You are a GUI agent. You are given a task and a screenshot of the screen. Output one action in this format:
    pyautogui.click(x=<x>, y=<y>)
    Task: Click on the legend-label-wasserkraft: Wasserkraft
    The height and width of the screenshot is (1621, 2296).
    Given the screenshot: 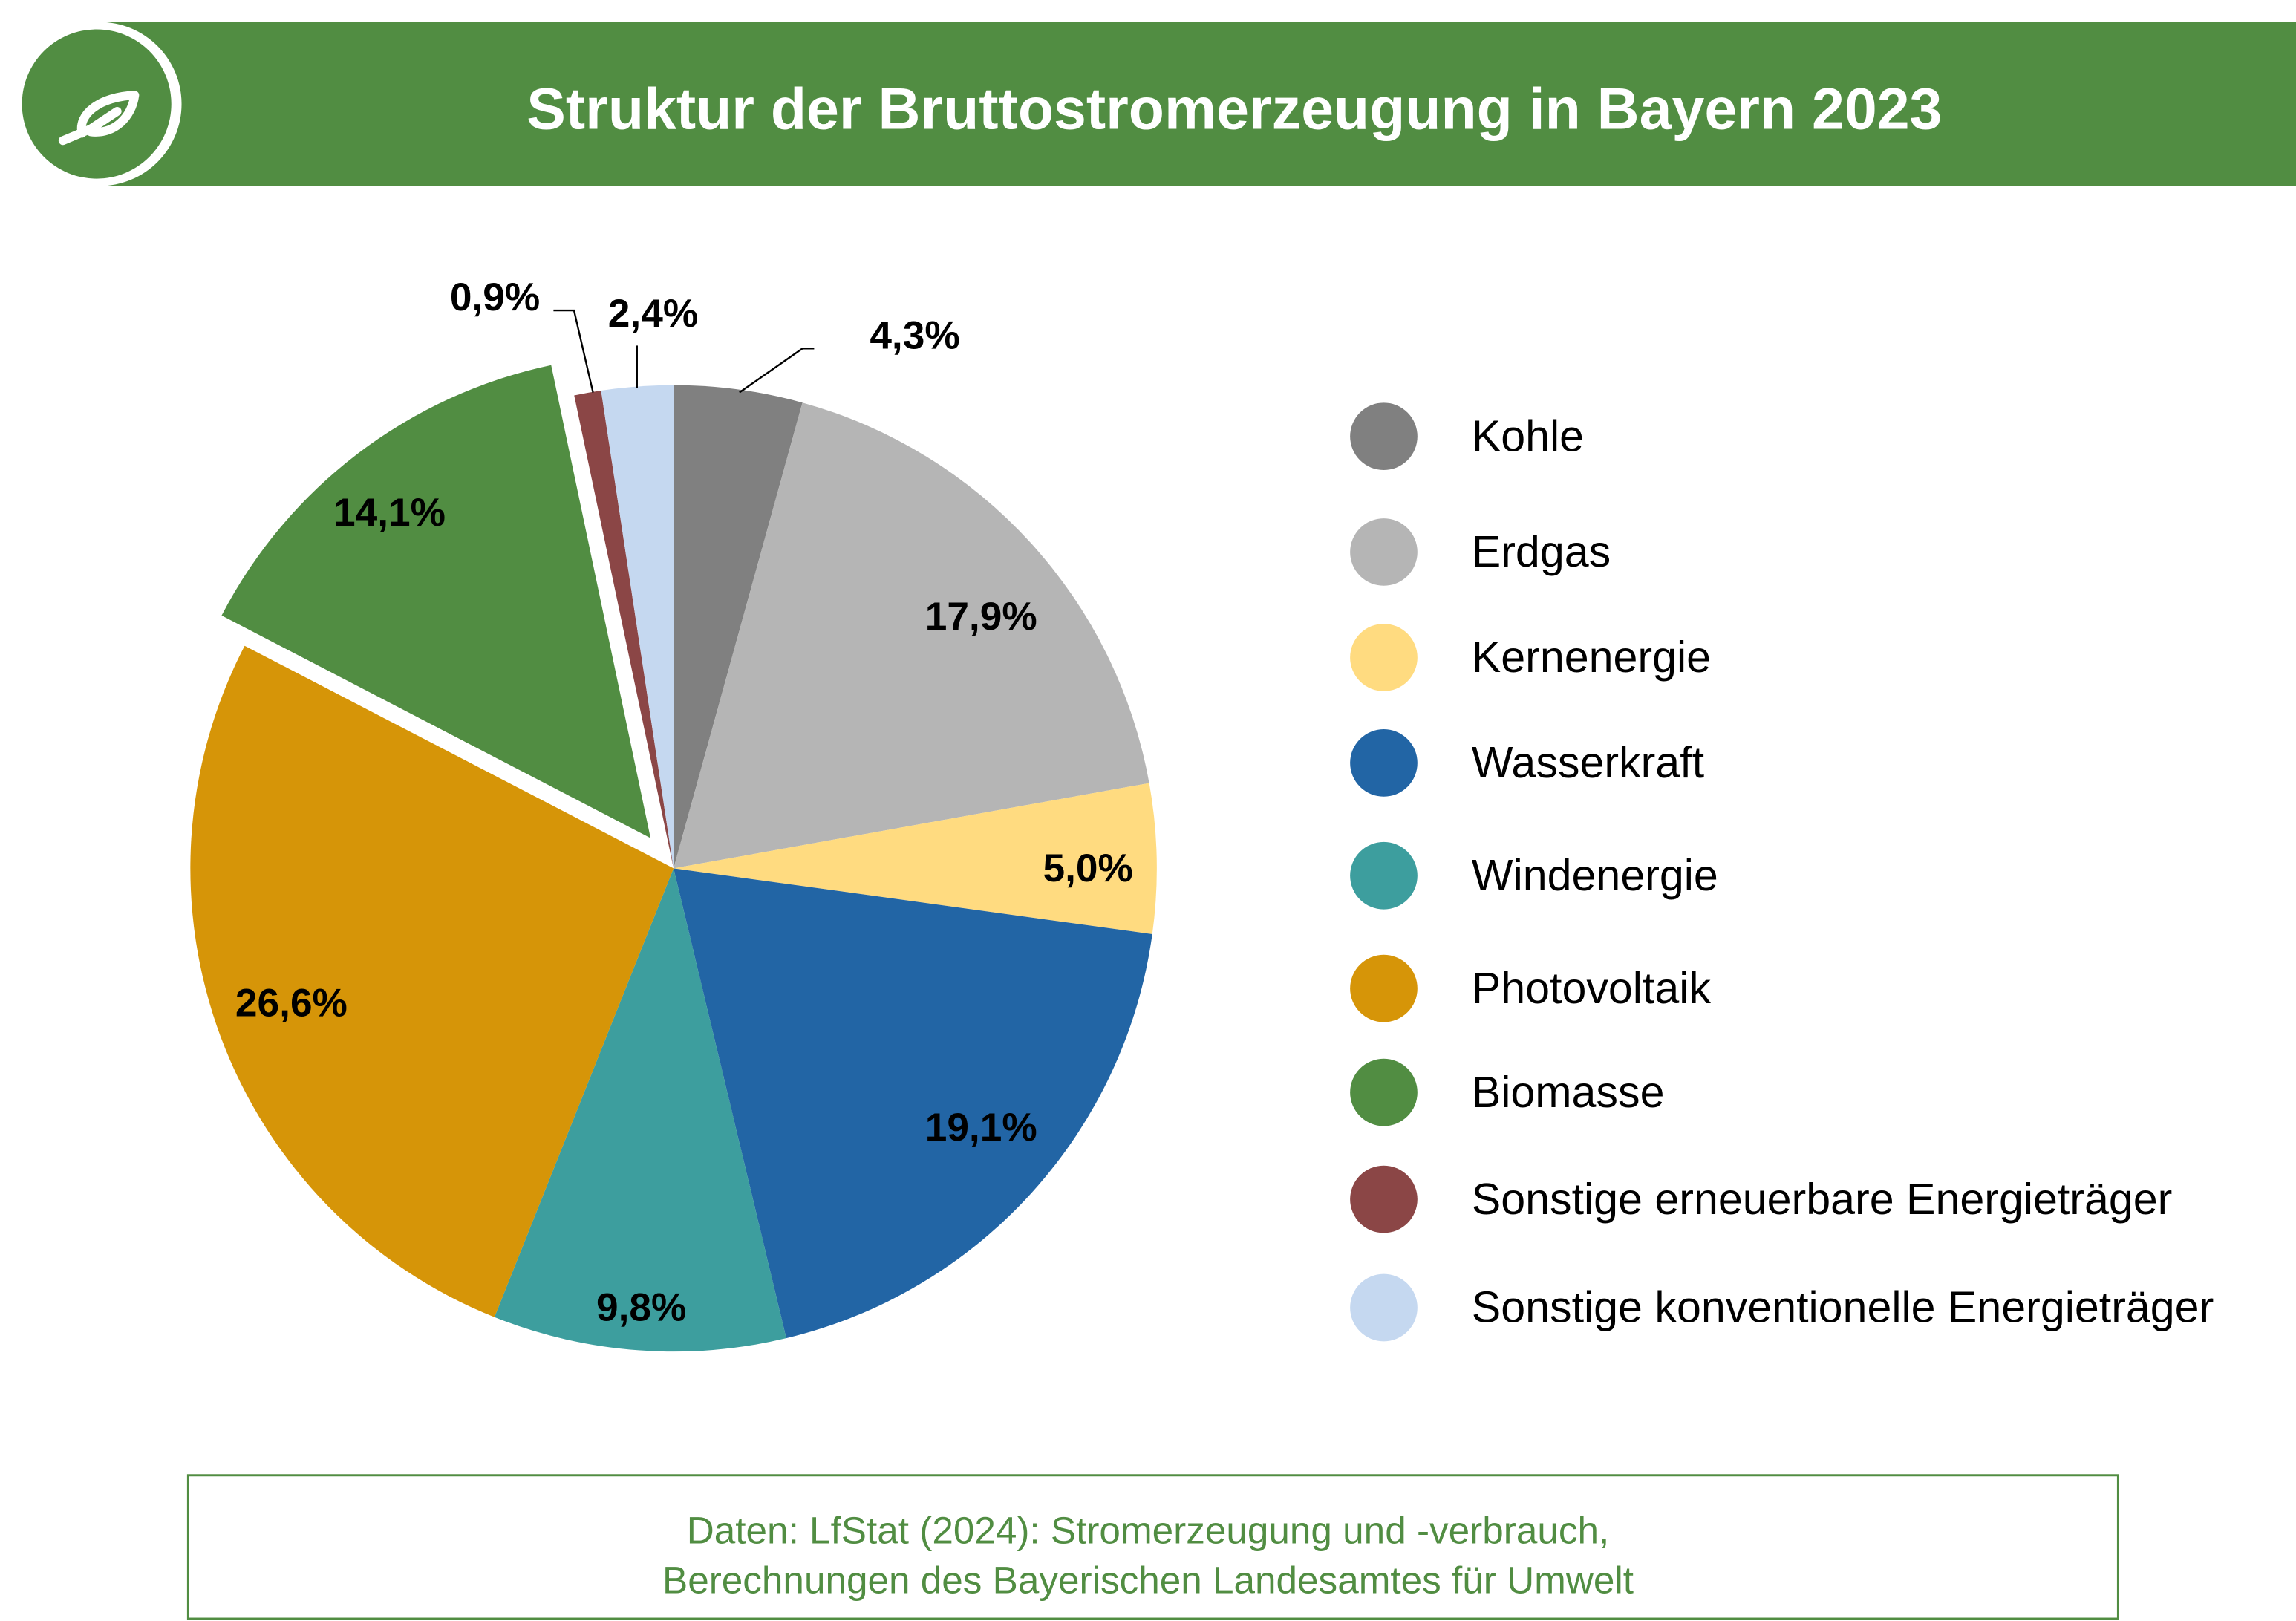 What is the action you would take?
    pyautogui.click(x=1588, y=762)
    